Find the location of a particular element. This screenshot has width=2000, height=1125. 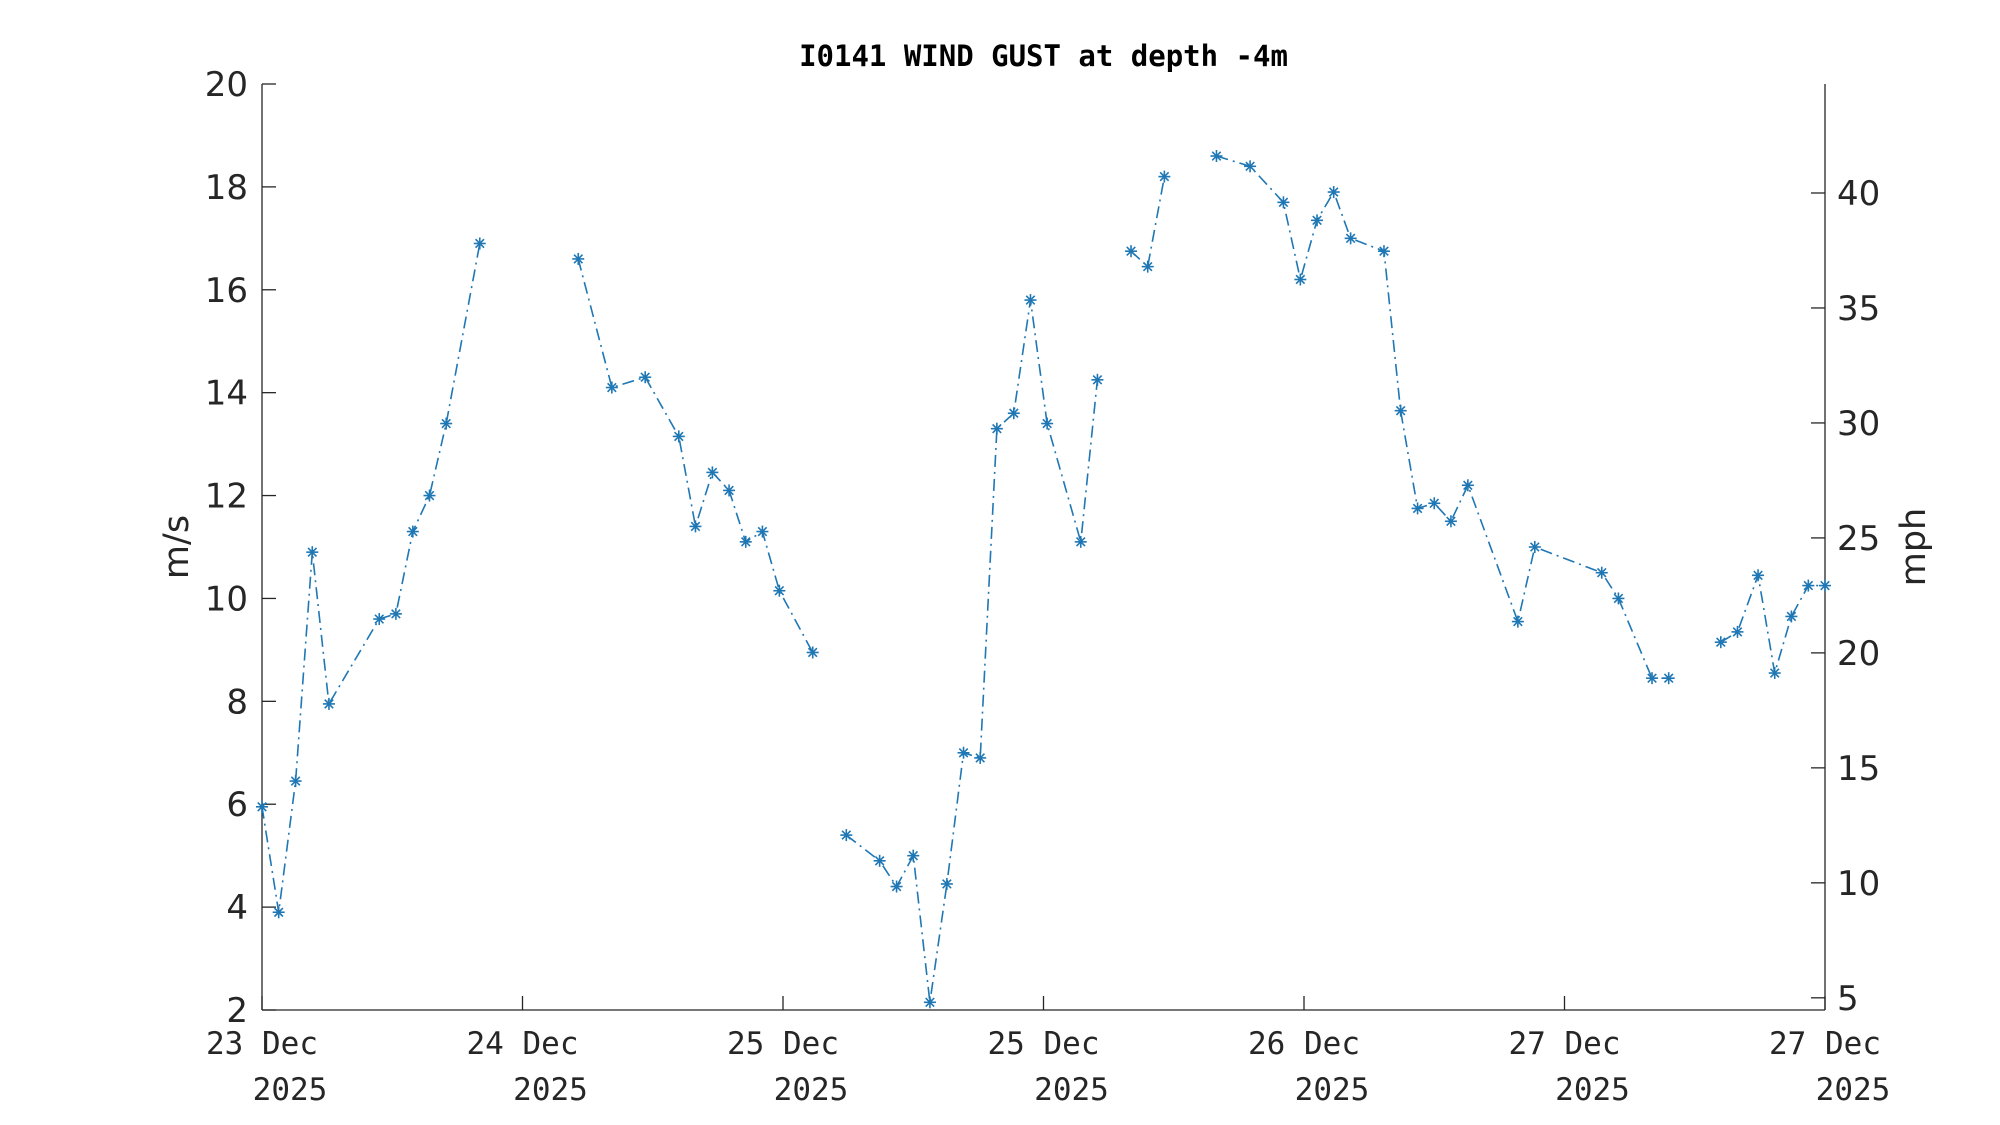

y-tick-label-left: 2 is located at coordinates (237, 1011).